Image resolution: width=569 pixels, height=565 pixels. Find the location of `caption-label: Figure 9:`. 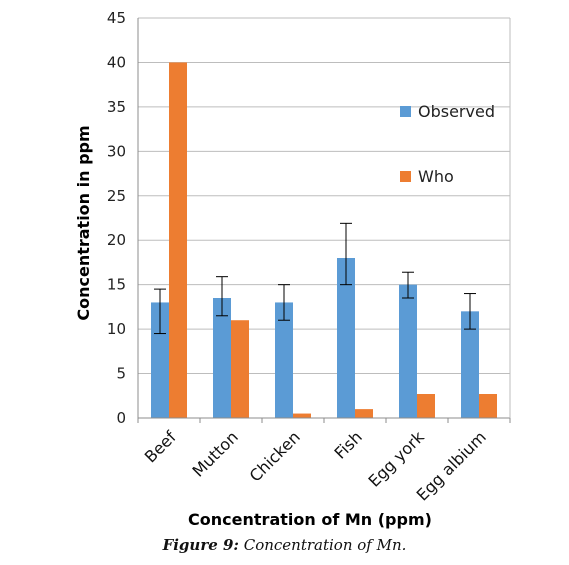

caption-label: Figure 9: is located at coordinates (200, 545).